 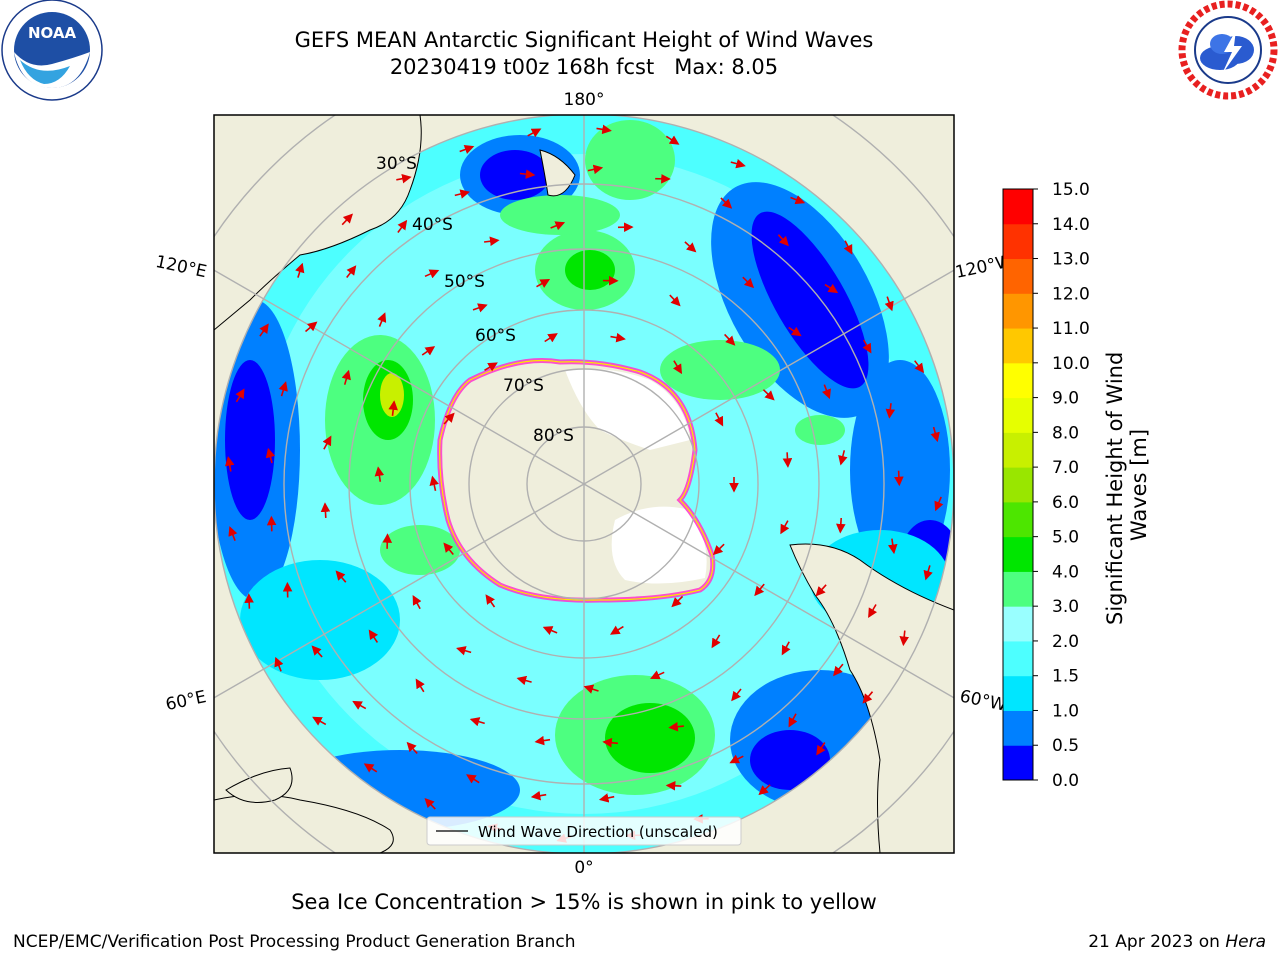 I want to click on footer-date: 21 Apr 2023 on Hera, so click(x=1177, y=942).